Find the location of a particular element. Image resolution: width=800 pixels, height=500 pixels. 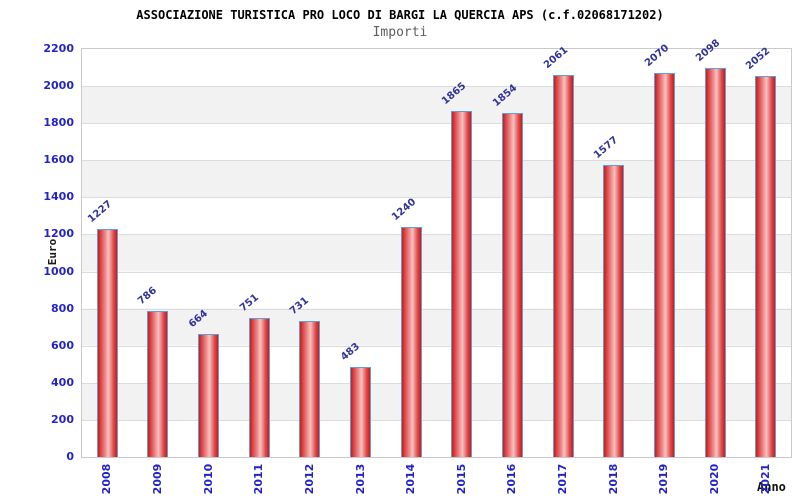

x-tick-2019: 2019 is located at coordinates (664, 479).